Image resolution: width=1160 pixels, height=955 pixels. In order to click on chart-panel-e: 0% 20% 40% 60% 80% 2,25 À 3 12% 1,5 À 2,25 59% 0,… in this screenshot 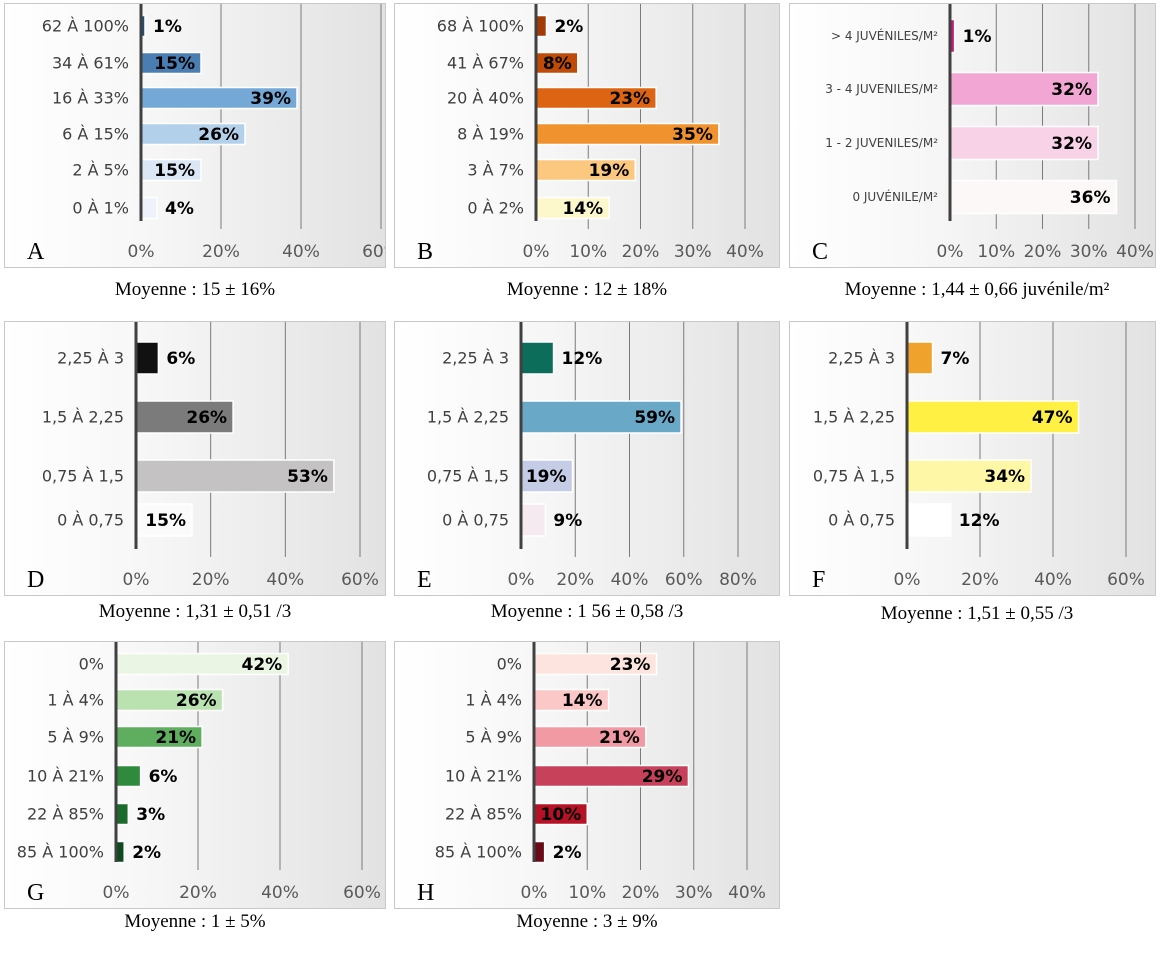, I will do `click(587, 458)`.